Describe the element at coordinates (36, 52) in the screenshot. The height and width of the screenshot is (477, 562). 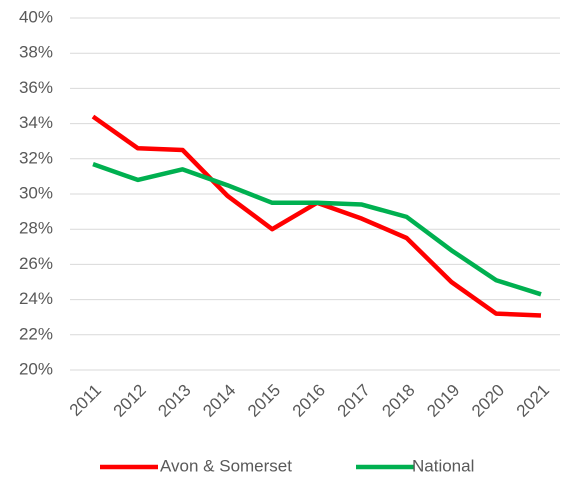
I see `y-tick-label: 38%` at that location.